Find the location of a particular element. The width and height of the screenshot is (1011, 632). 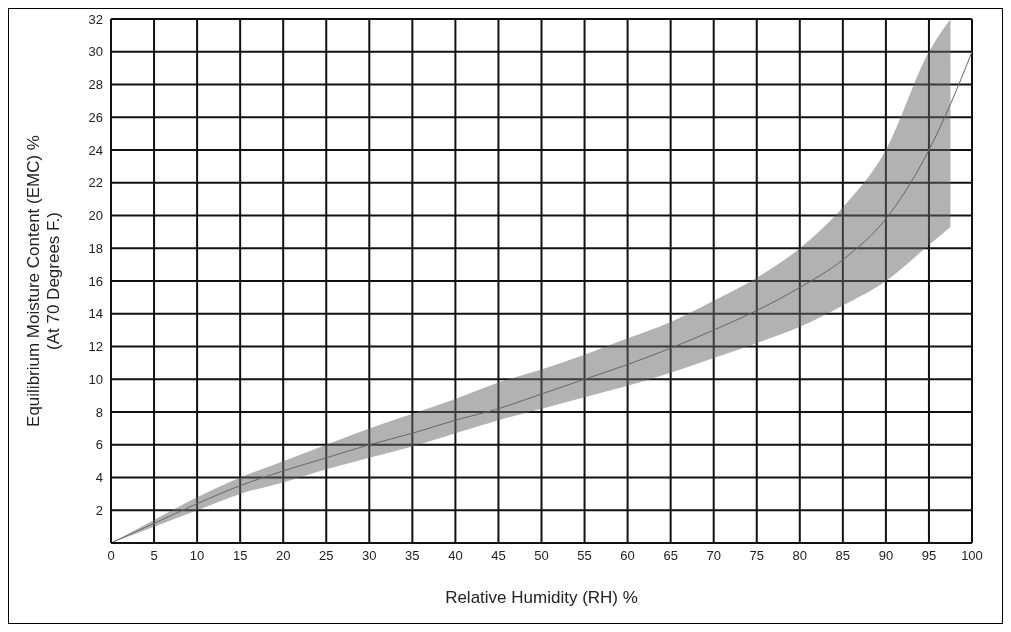

x-tick-label: 90 is located at coordinates (886, 556).